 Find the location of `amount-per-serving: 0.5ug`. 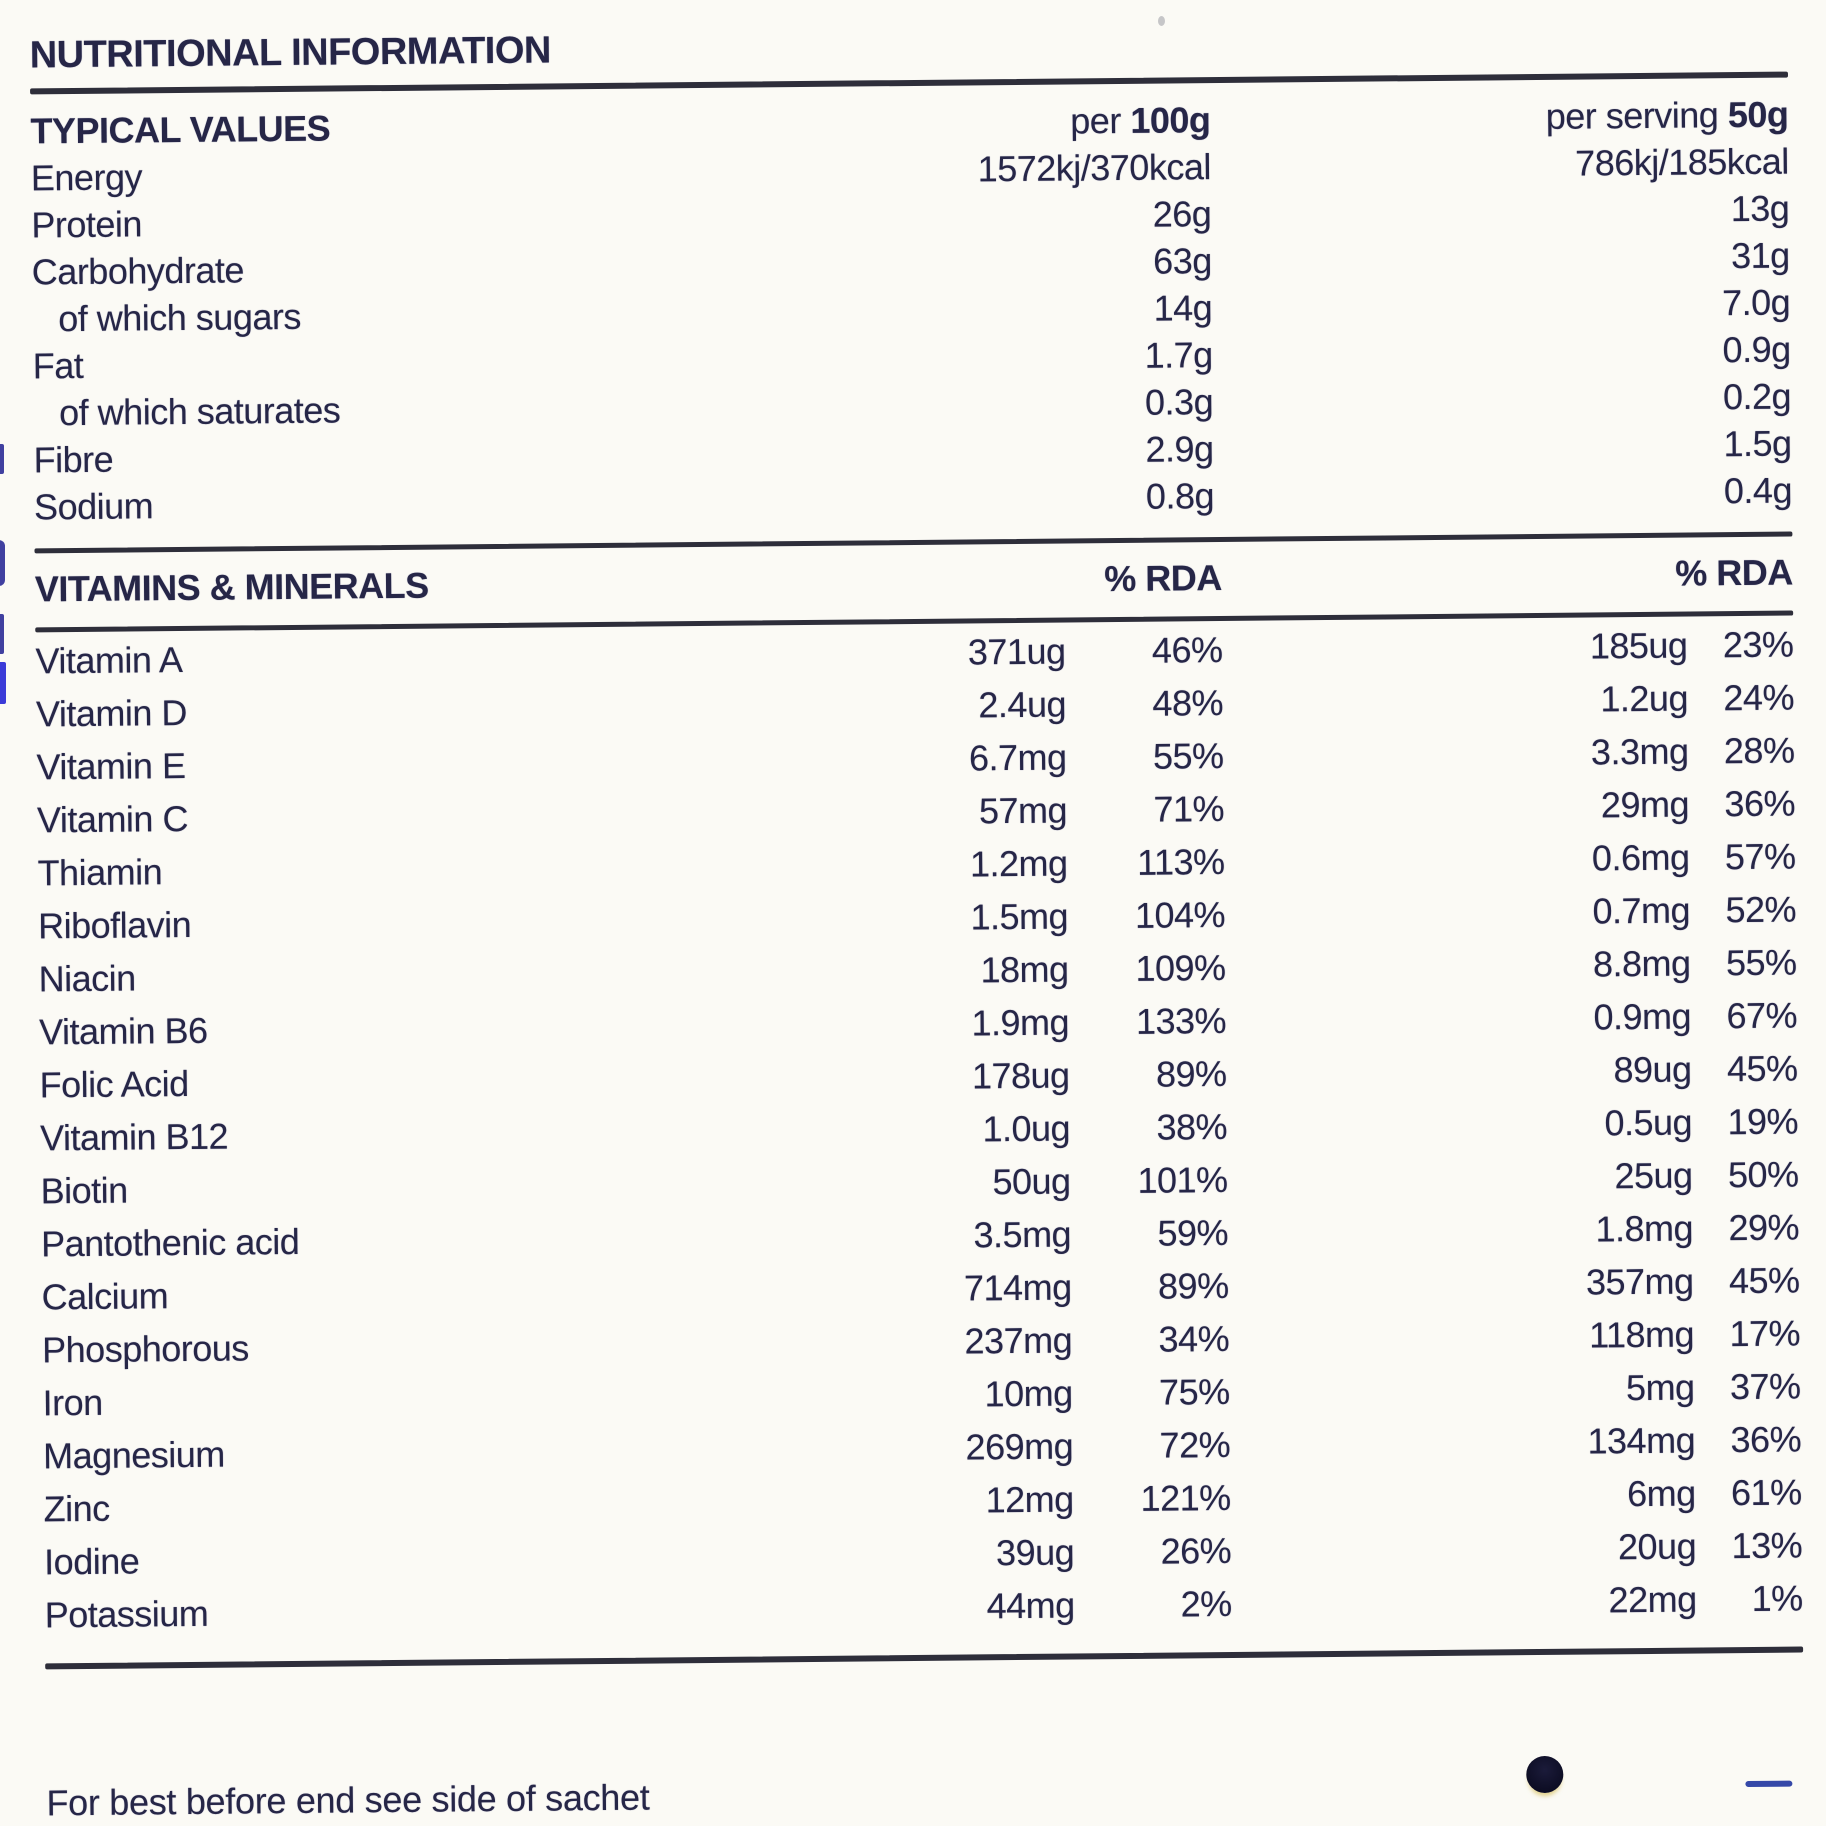

amount-per-serving: 0.5ug is located at coordinates (1648, 1122).